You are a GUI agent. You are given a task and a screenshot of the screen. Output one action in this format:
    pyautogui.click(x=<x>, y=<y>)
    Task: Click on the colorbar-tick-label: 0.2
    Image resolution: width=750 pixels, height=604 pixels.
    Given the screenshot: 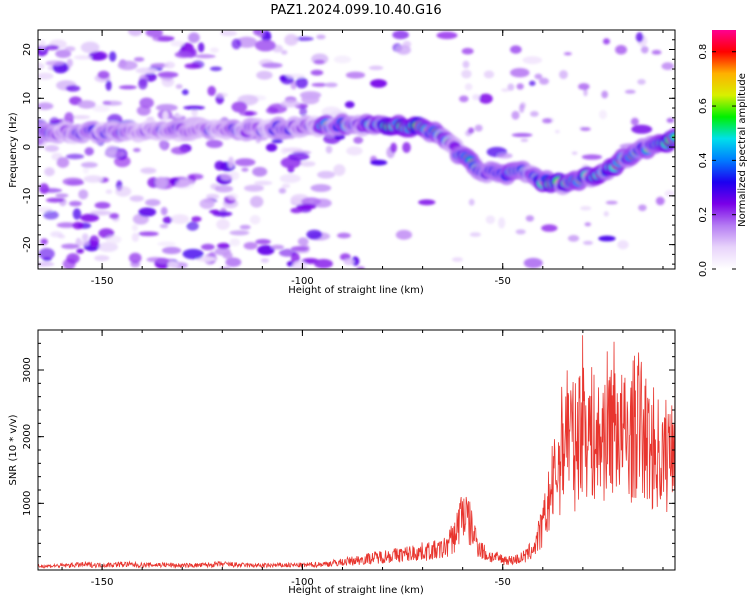 What is the action you would take?
    pyautogui.click(x=703, y=215)
    